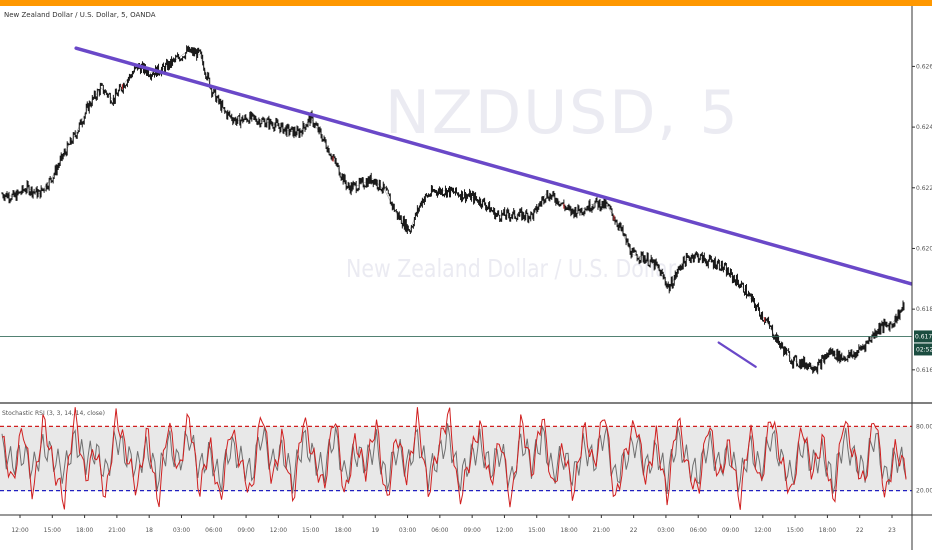  Describe the element at coordinates (924, 370) in the screenshot. I see `price-tick-label: 0.61600` at that location.